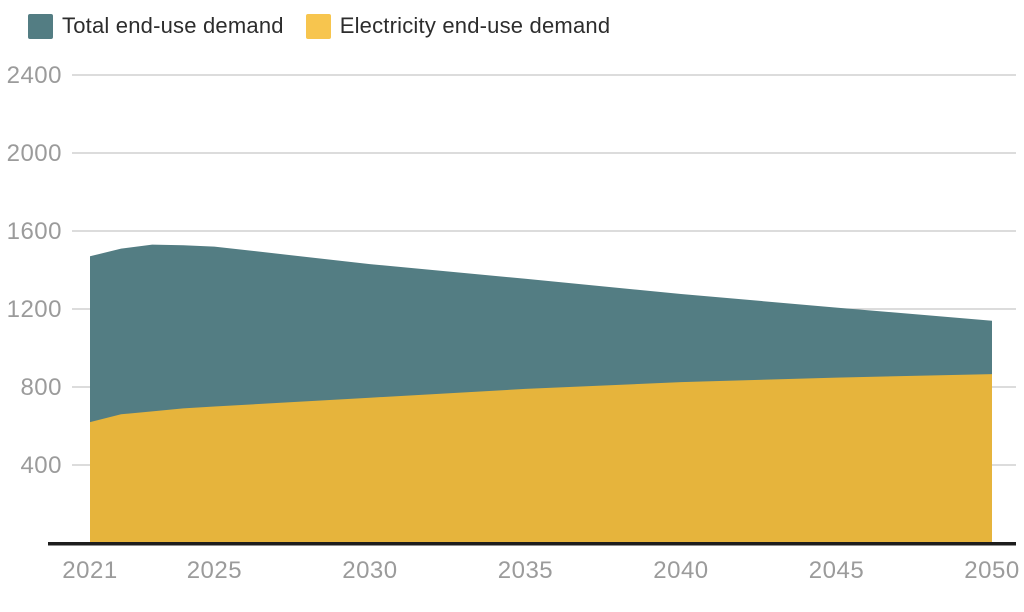 The image size is (1024, 612). Describe the element at coordinates (34, 309) in the screenshot. I see `y-tick-label-1200: 1200` at that location.